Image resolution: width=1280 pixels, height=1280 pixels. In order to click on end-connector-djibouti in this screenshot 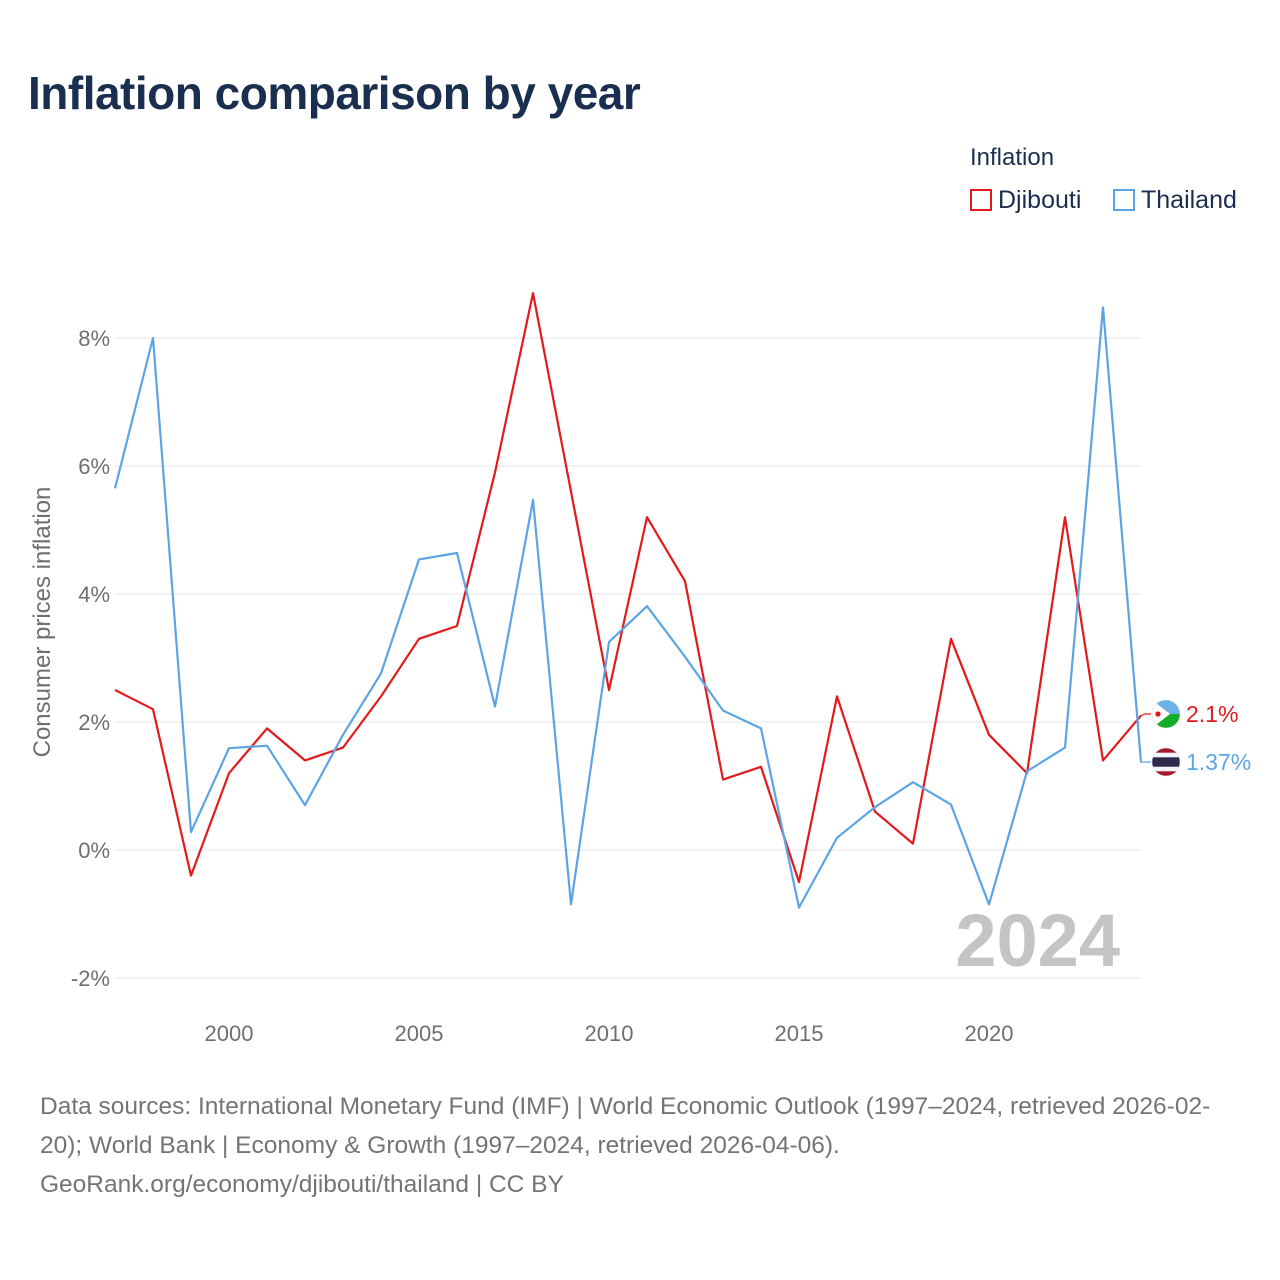, I will do `click(1145, 715)`.